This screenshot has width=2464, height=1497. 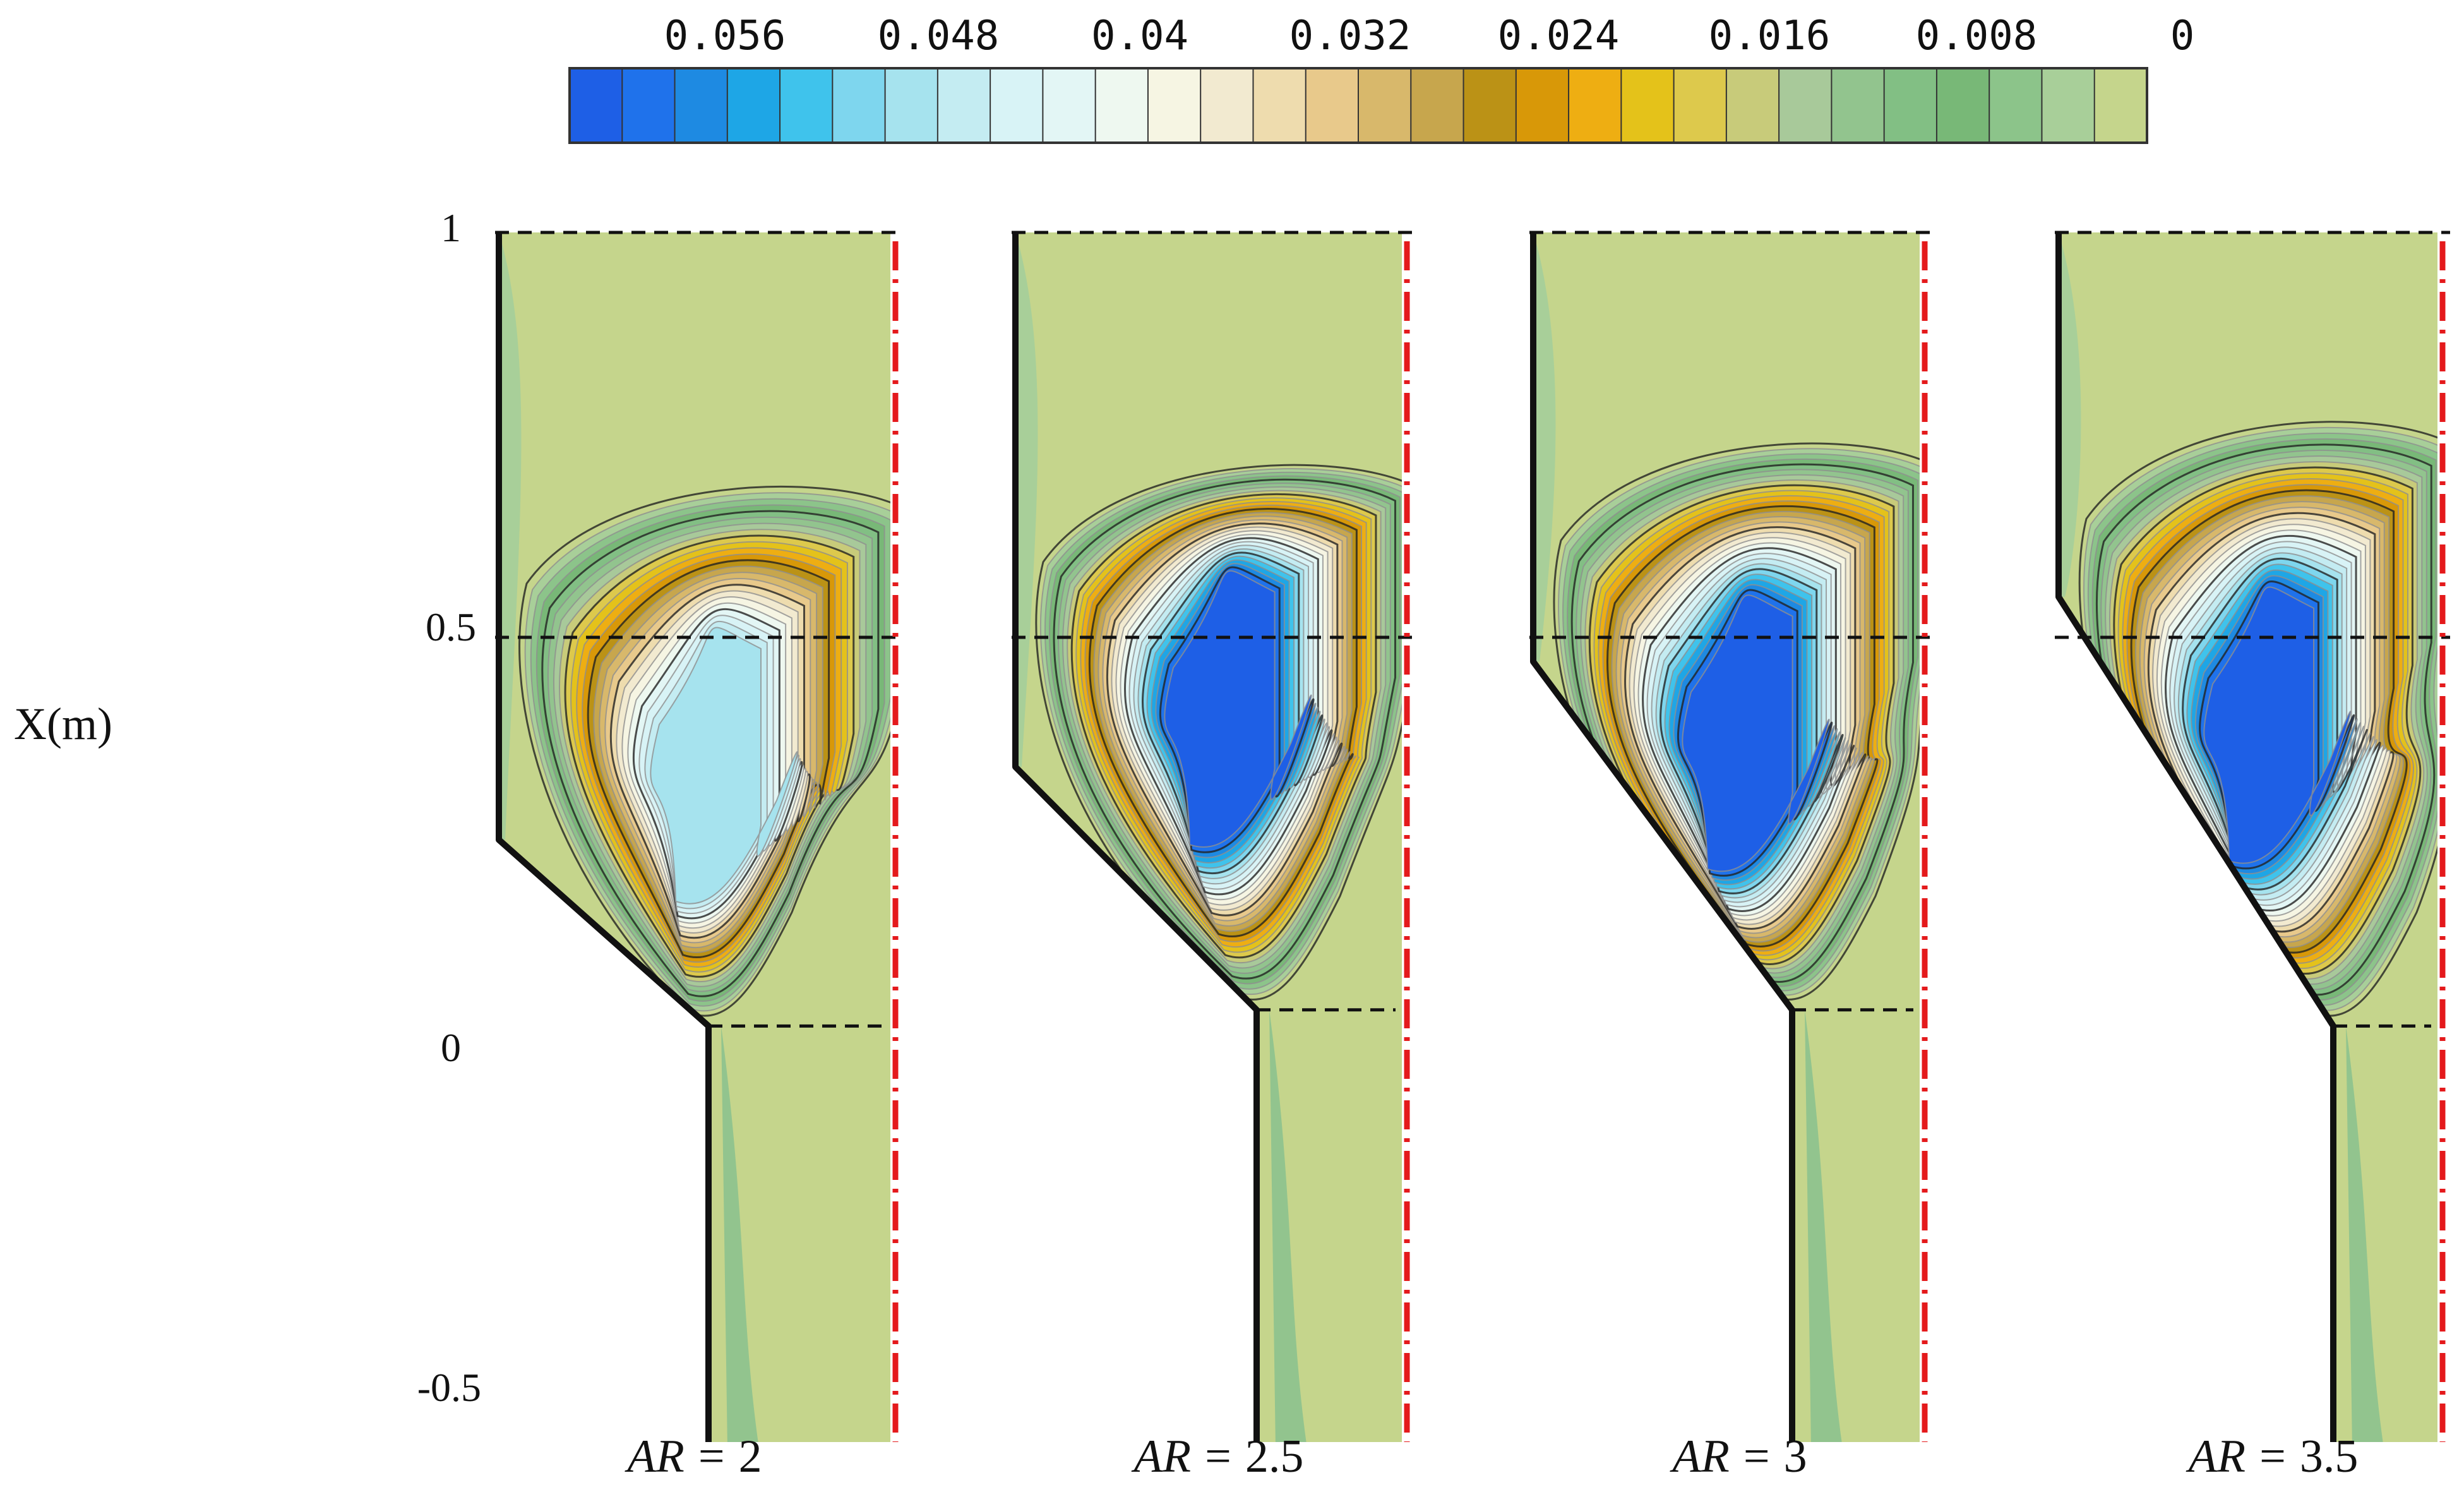 What do you see at coordinates (1977, 36) in the screenshot?
I see `colorbar-tick-label: 0.008` at bounding box center [1977, 36].